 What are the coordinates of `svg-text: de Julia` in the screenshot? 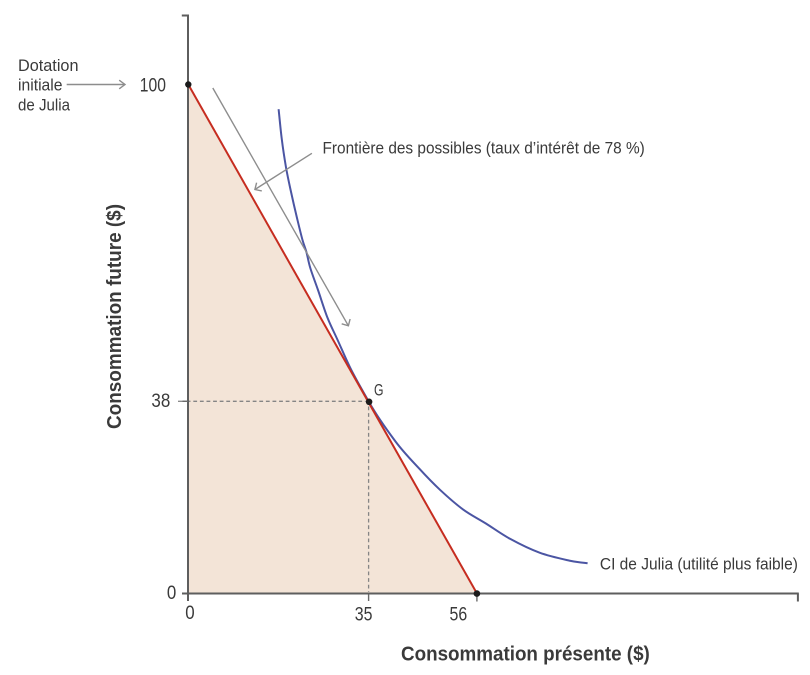 It's located at (44, 105).